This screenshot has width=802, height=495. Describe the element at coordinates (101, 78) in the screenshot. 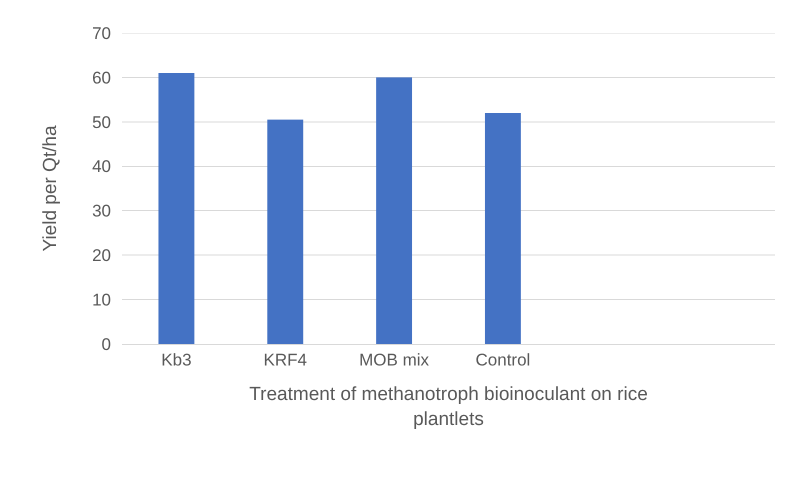

I see `y-tick-label: 60` at that location.